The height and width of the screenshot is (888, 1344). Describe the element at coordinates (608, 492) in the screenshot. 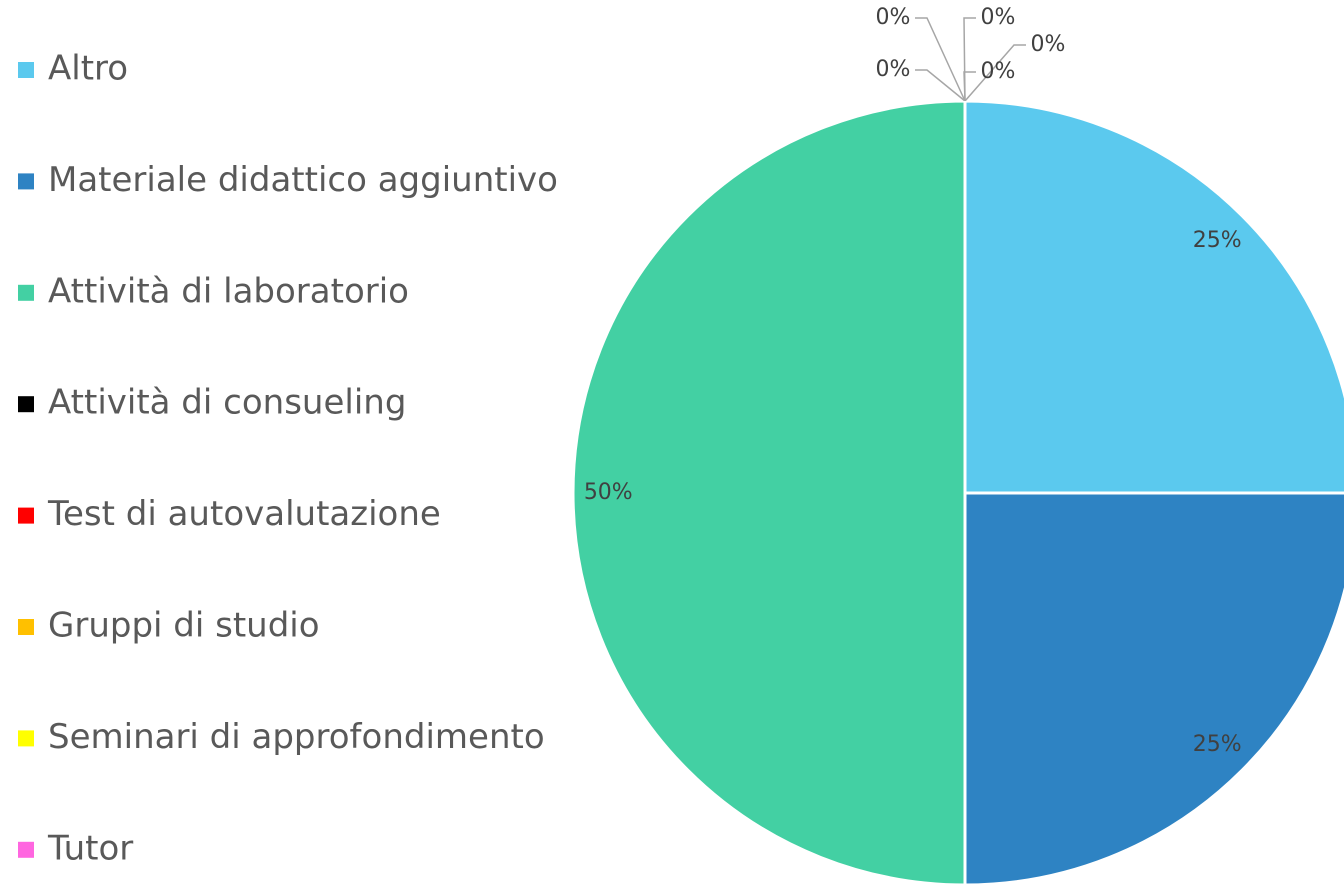

I see `data-label: 50%` at that location.